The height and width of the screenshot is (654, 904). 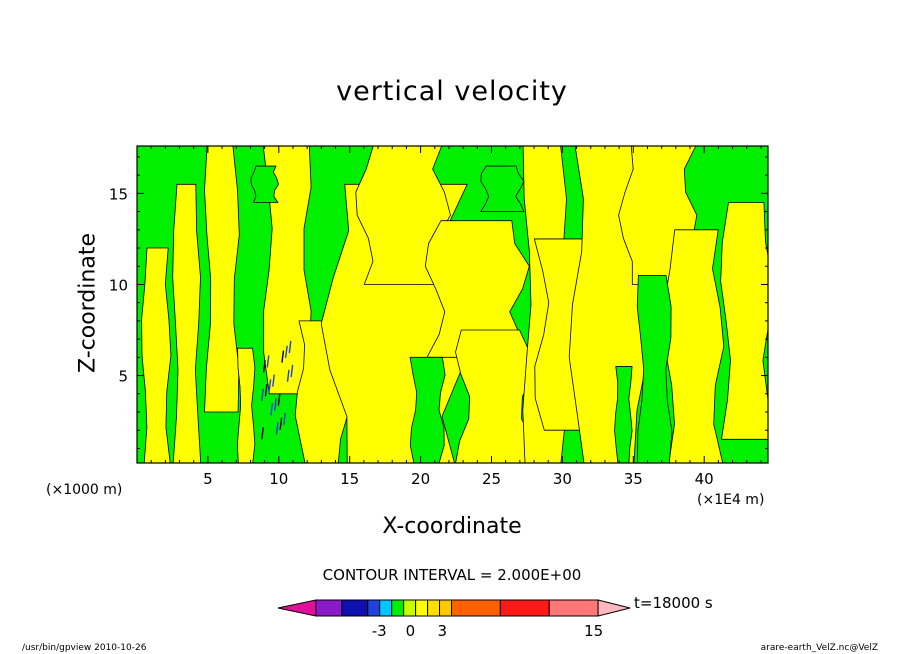 What do you see at coordinates (633, 479) in the screenshot?
I see `x-tick-label: 35` at bounding box center [633, 479].